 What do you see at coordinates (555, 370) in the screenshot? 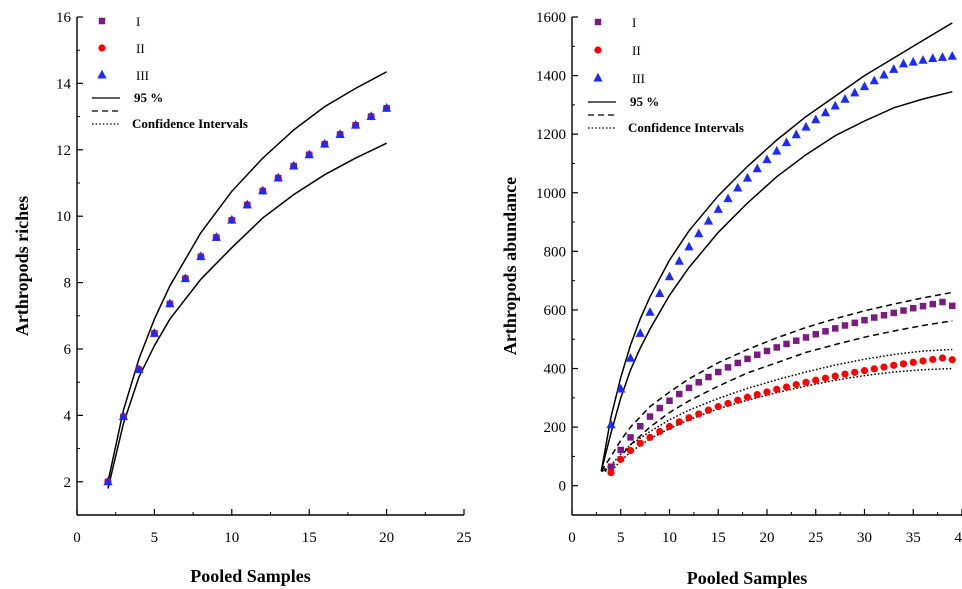
I see `y-tick-label: 400` at bounding box center [555, 370].